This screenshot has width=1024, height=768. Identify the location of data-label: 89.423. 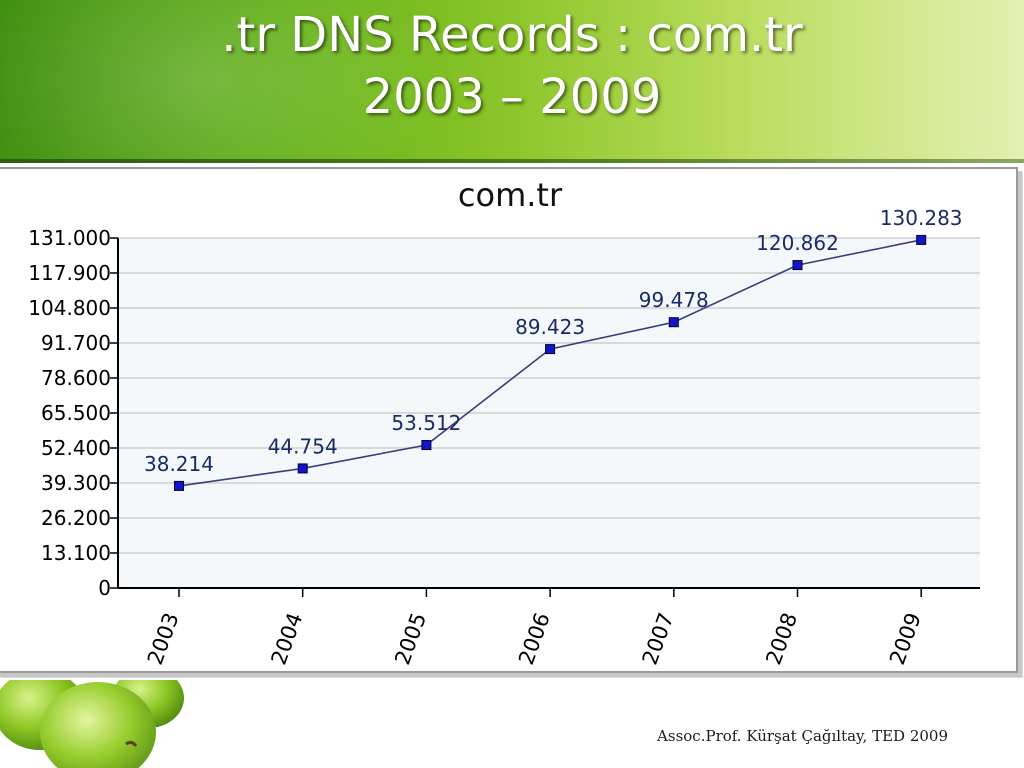
(550, 327).